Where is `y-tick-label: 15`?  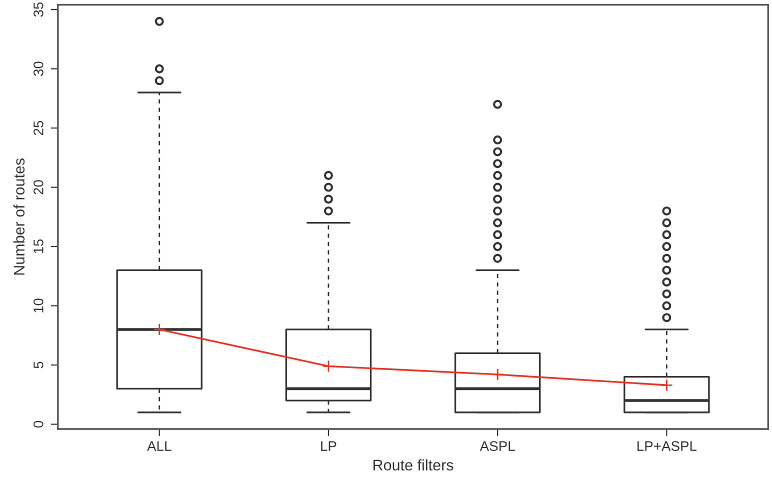 y-tick-label: 15 is located at coordinates (39, 246).